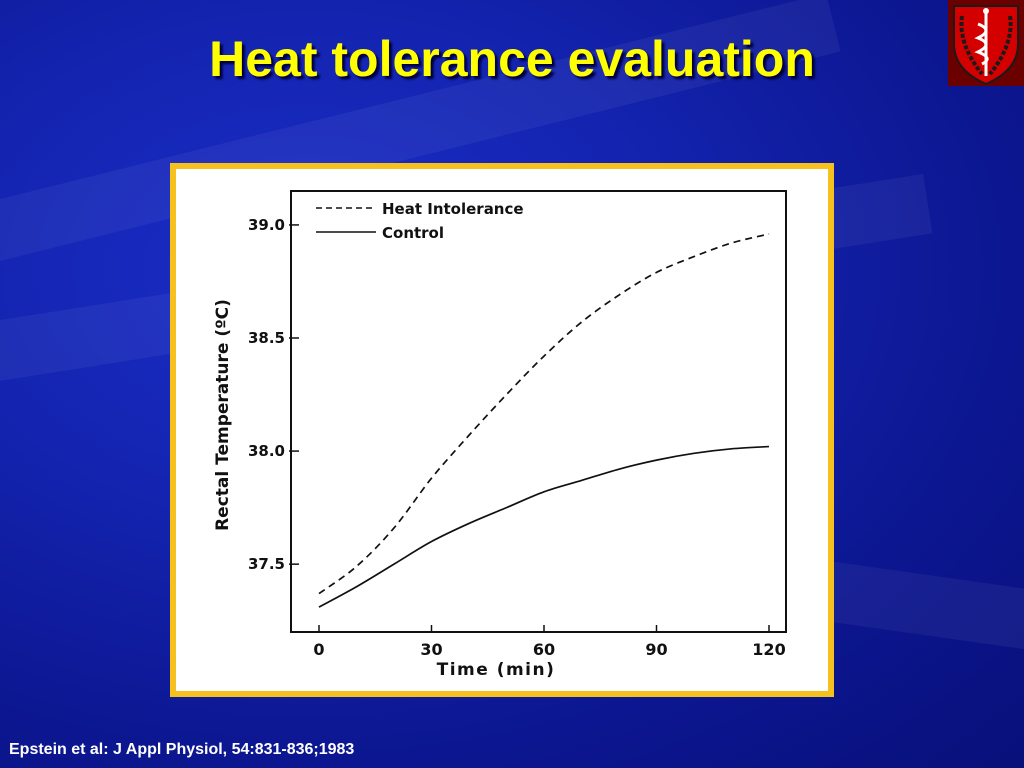  Describe the element at coordinates (544, 526) in the screenshot. I see `series-line-control` at that location.